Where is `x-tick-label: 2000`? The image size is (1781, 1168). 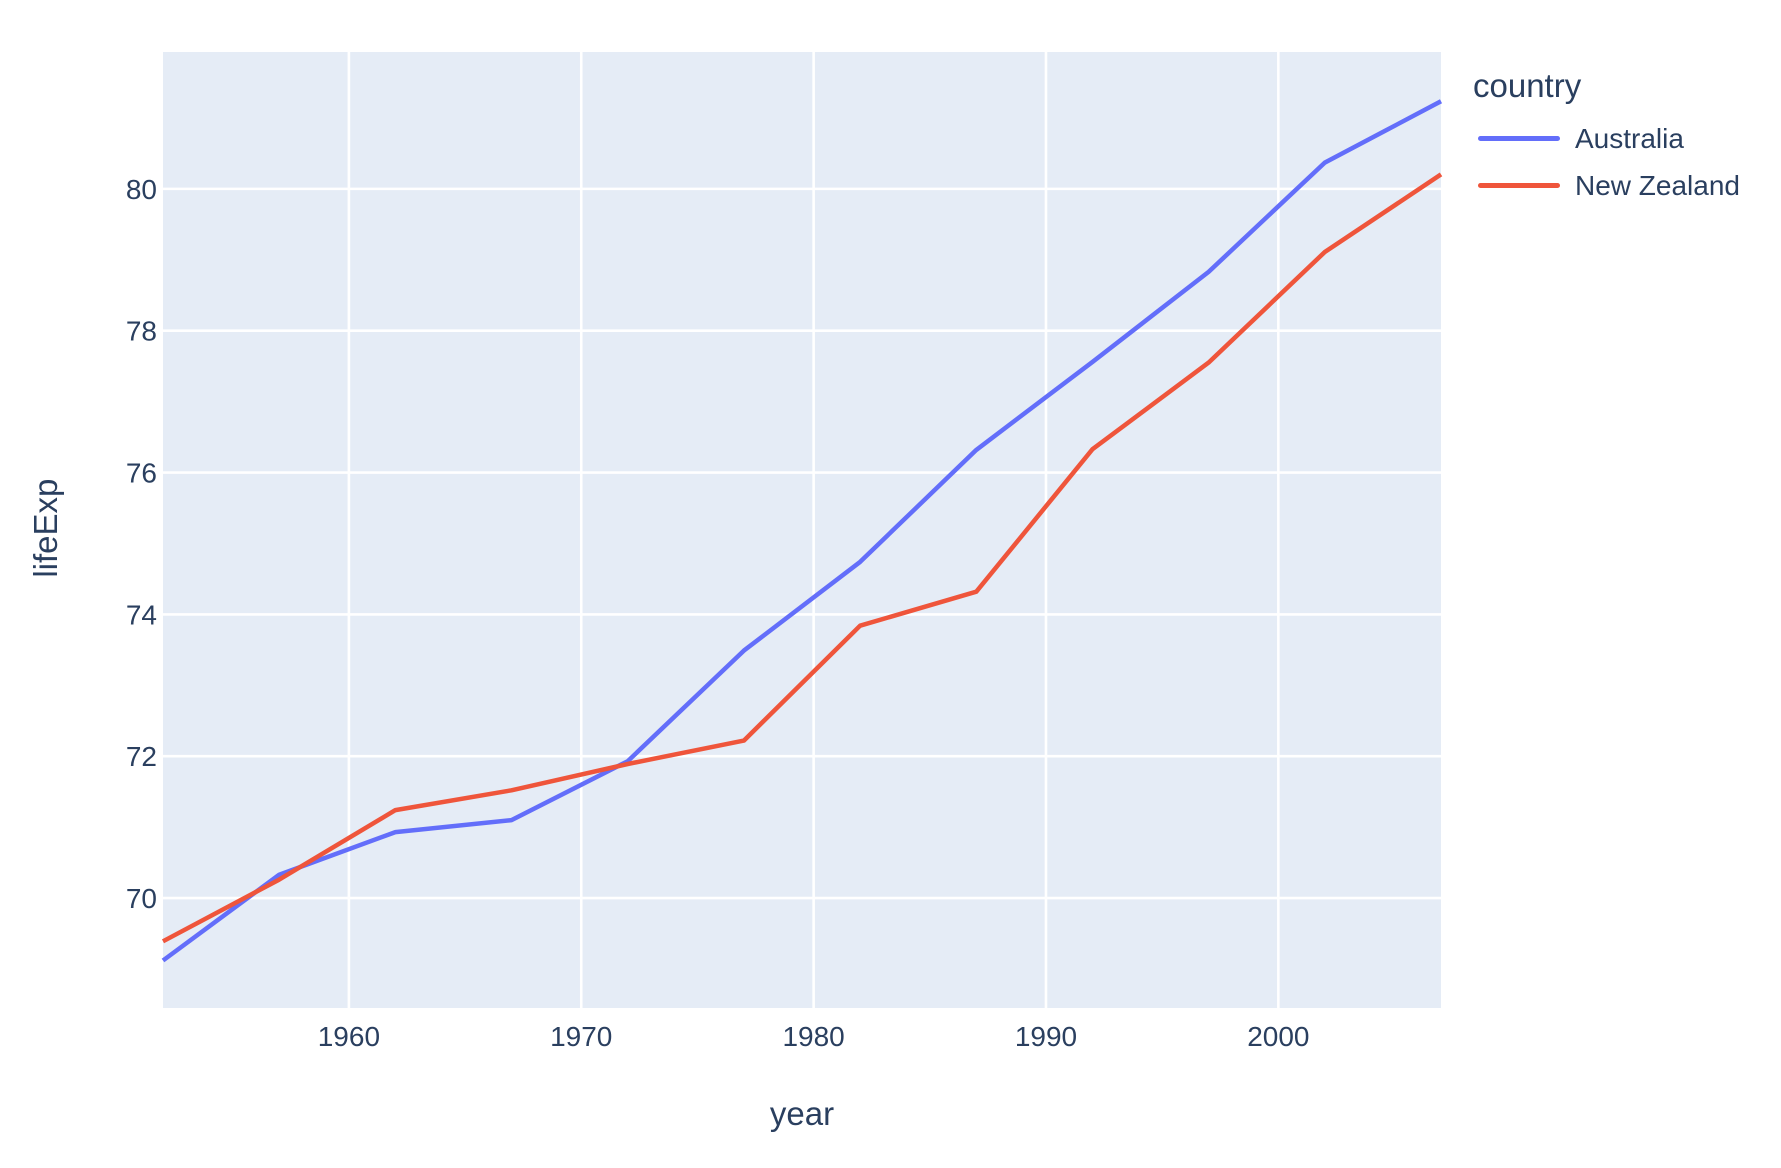 x-tick-label: 2000 is located at coordinates (1278, 1036).